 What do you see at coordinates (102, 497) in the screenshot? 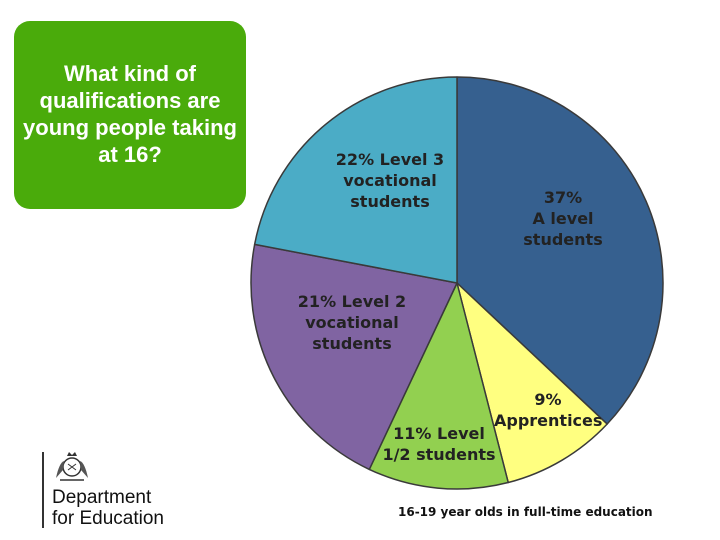
I see `logo-text-line1: Department` at bounding box center [102, 497].